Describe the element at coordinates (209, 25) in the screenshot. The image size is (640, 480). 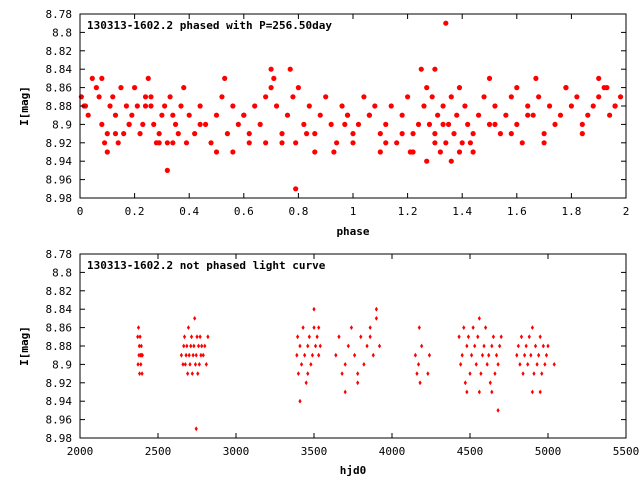
I see `phased-plot-title: 130313-1602.2 phased with P=256.50day` at that location.